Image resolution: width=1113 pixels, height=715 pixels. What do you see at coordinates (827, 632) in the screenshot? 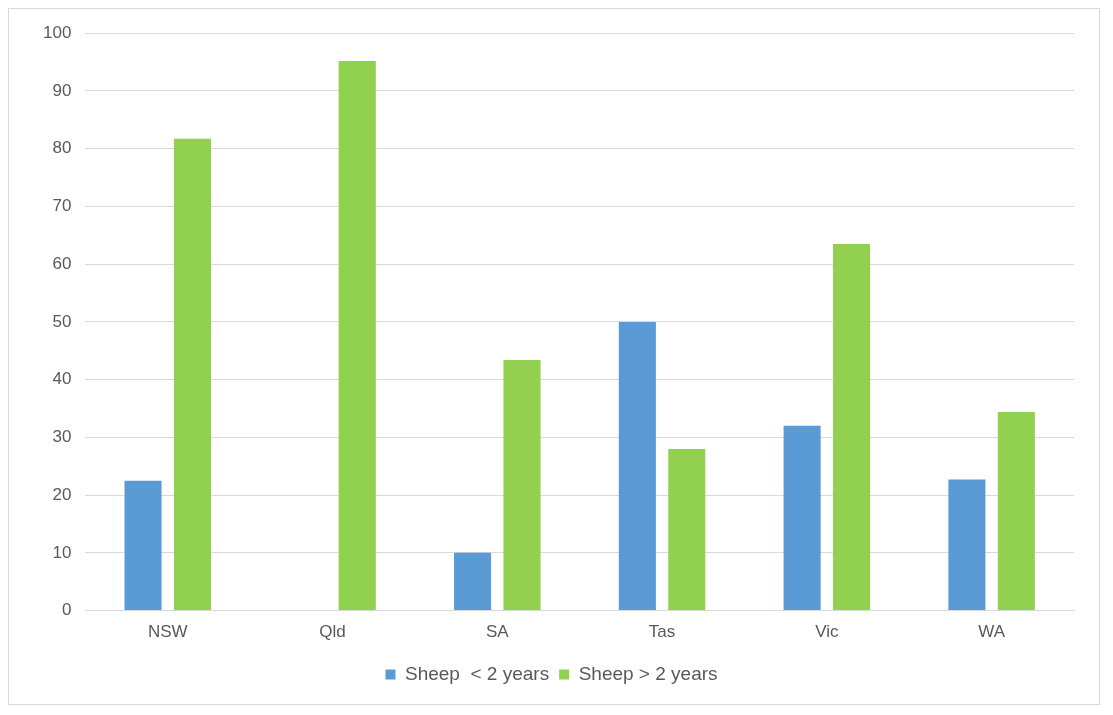
I see `x-tick-label: Vic` at bounding box center [827, 632].